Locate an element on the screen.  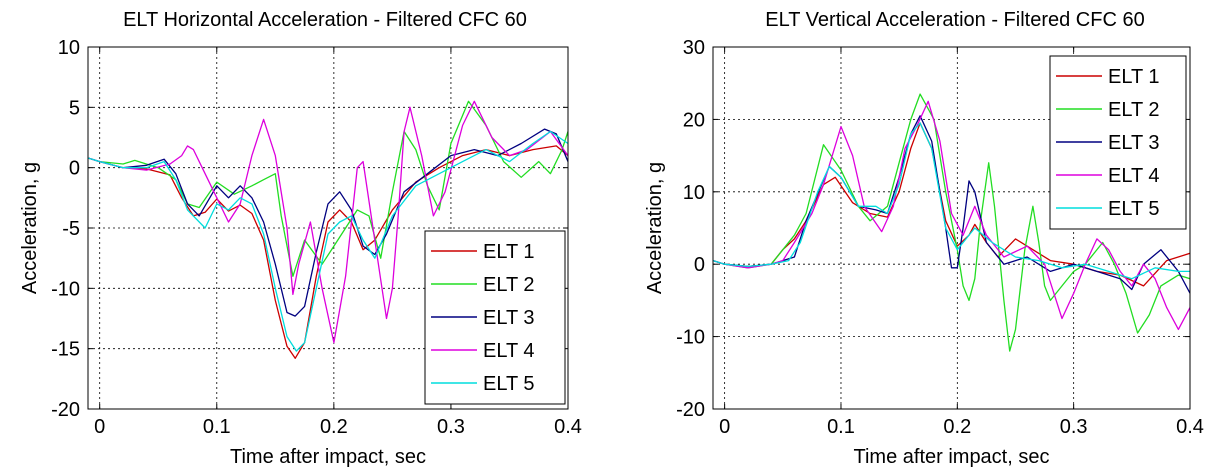
y-tick-label: -15 is located at coordinates (65, 350).